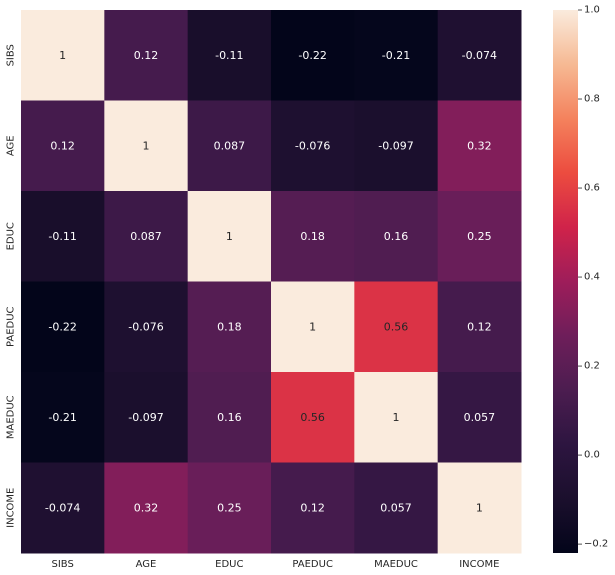 The width and height of the screenshot is (615, 575). I want to click on colorbar-tick-label: 0.2, so click(592, 366).